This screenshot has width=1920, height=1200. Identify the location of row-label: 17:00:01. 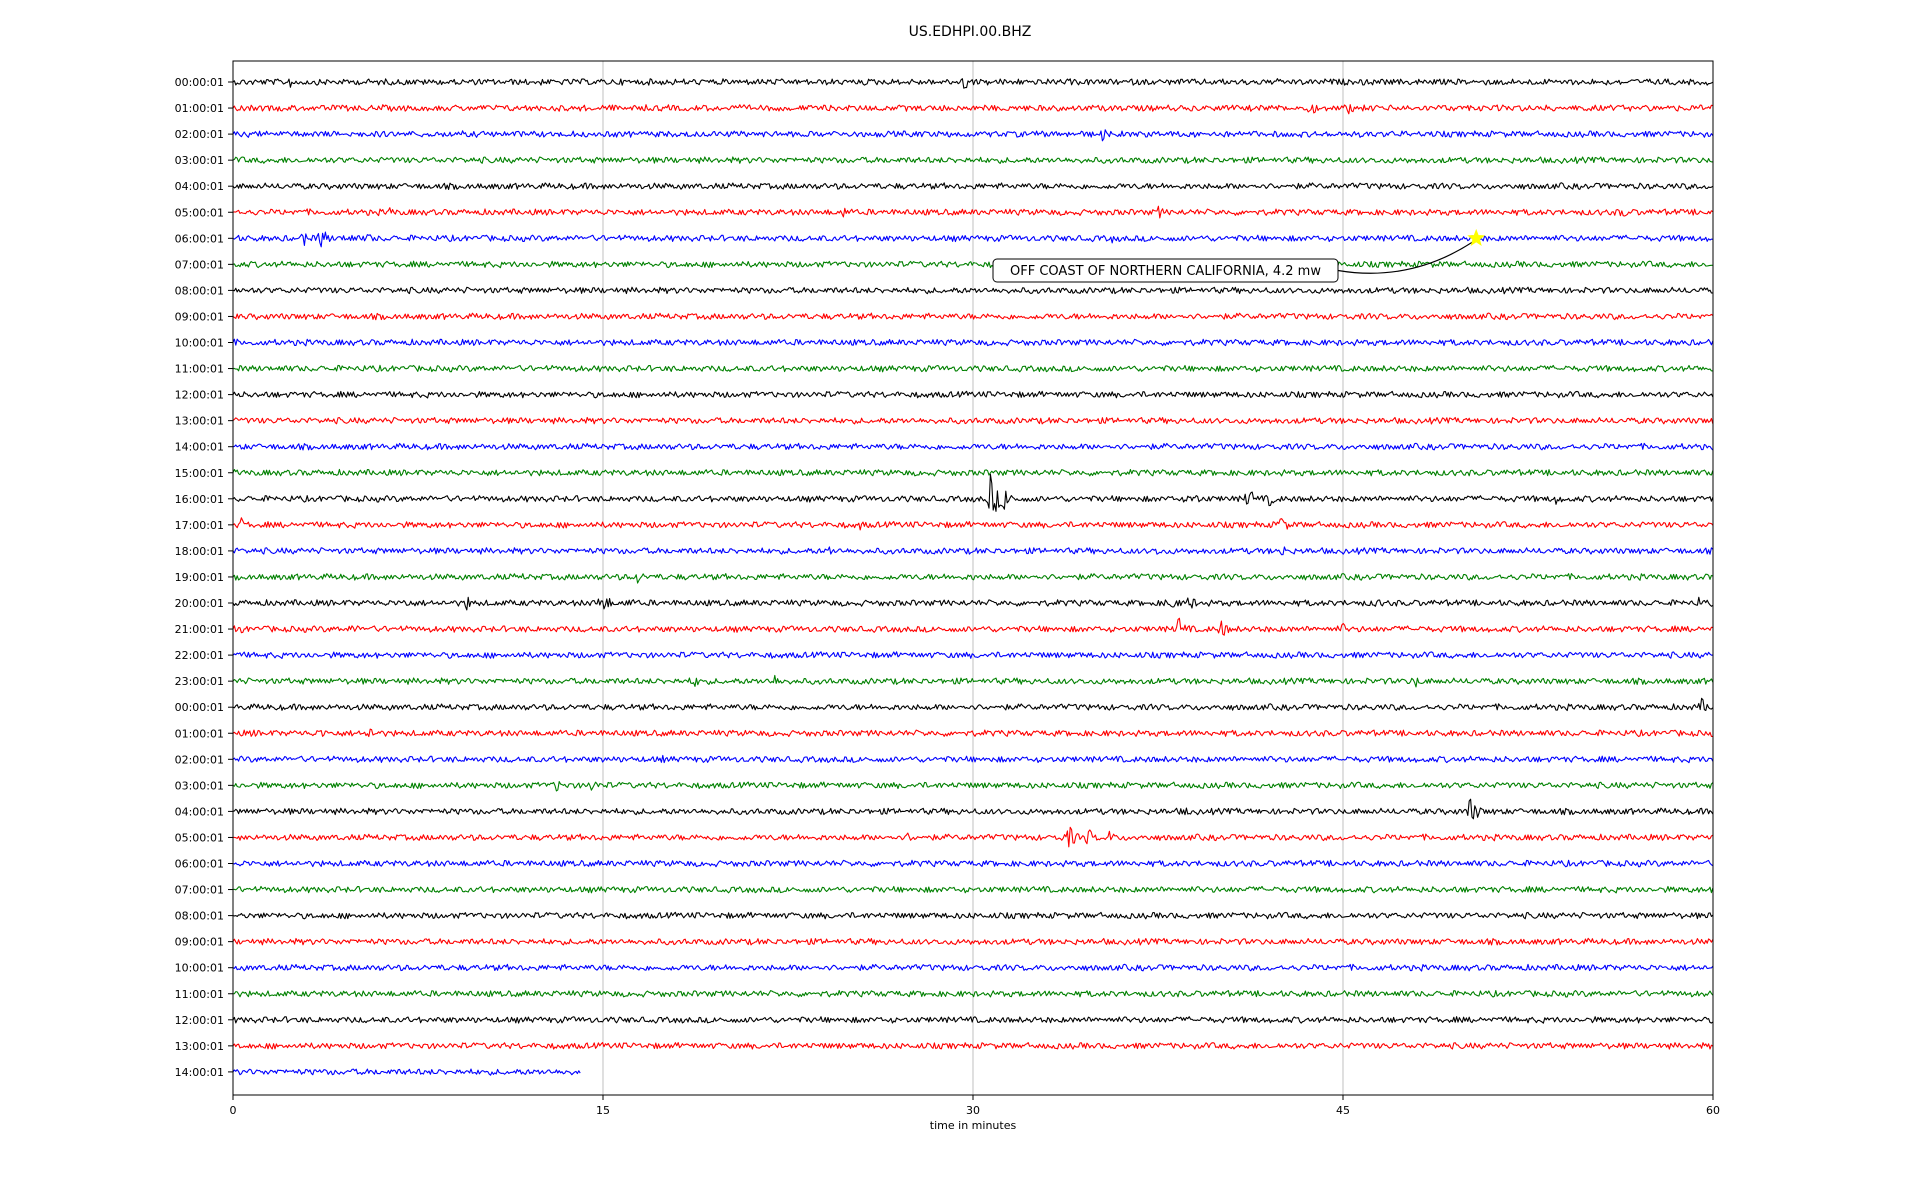
(199, 525).